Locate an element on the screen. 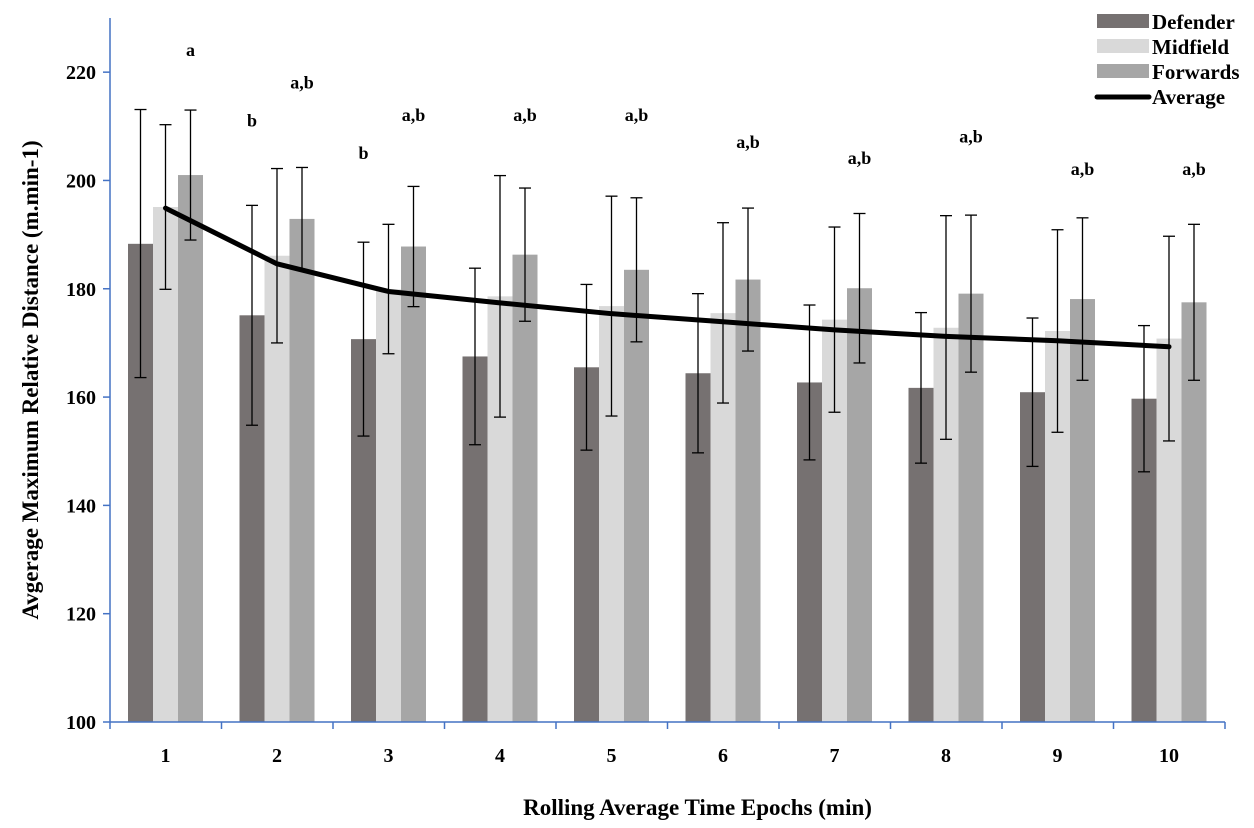 The height and width of the screenshot is (828, 1254). y-tick-labels: 100 120 140 160 180 200 220 is located at coordinates (81, 398).